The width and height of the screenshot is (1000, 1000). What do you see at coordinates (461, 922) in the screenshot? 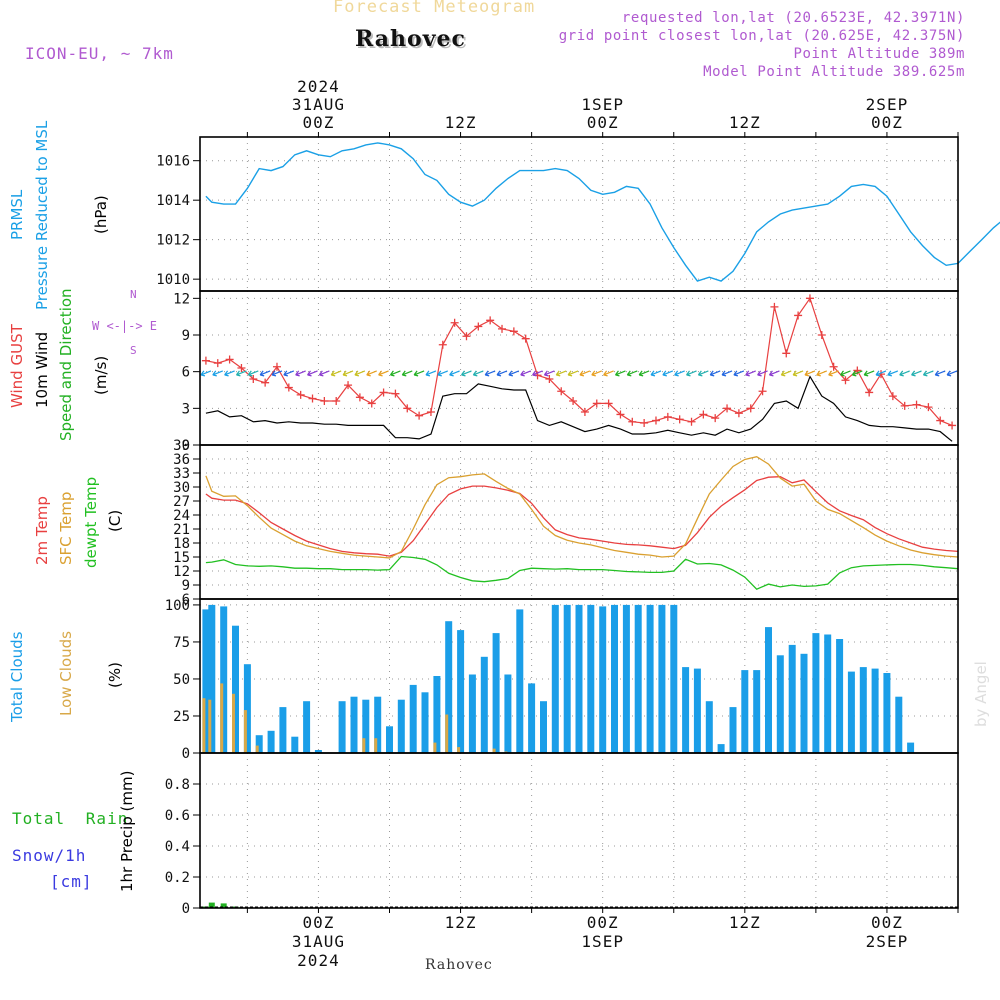
I see `bottom-hour-label: 12Z` at bounding box center [461, 922].